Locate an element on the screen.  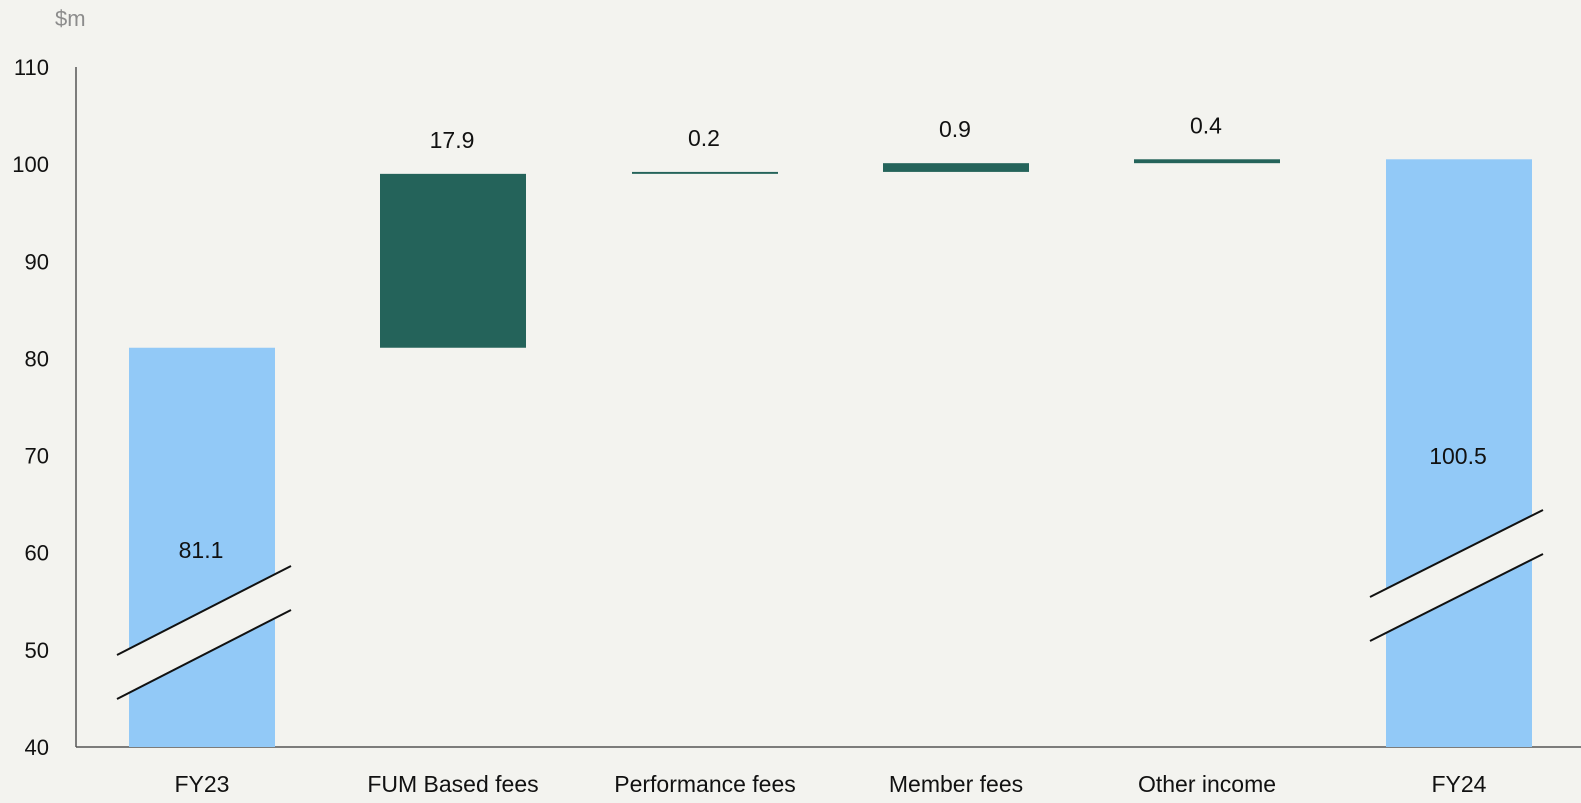
x-tick-label: FY24 is located at coordinates (1459, 784).